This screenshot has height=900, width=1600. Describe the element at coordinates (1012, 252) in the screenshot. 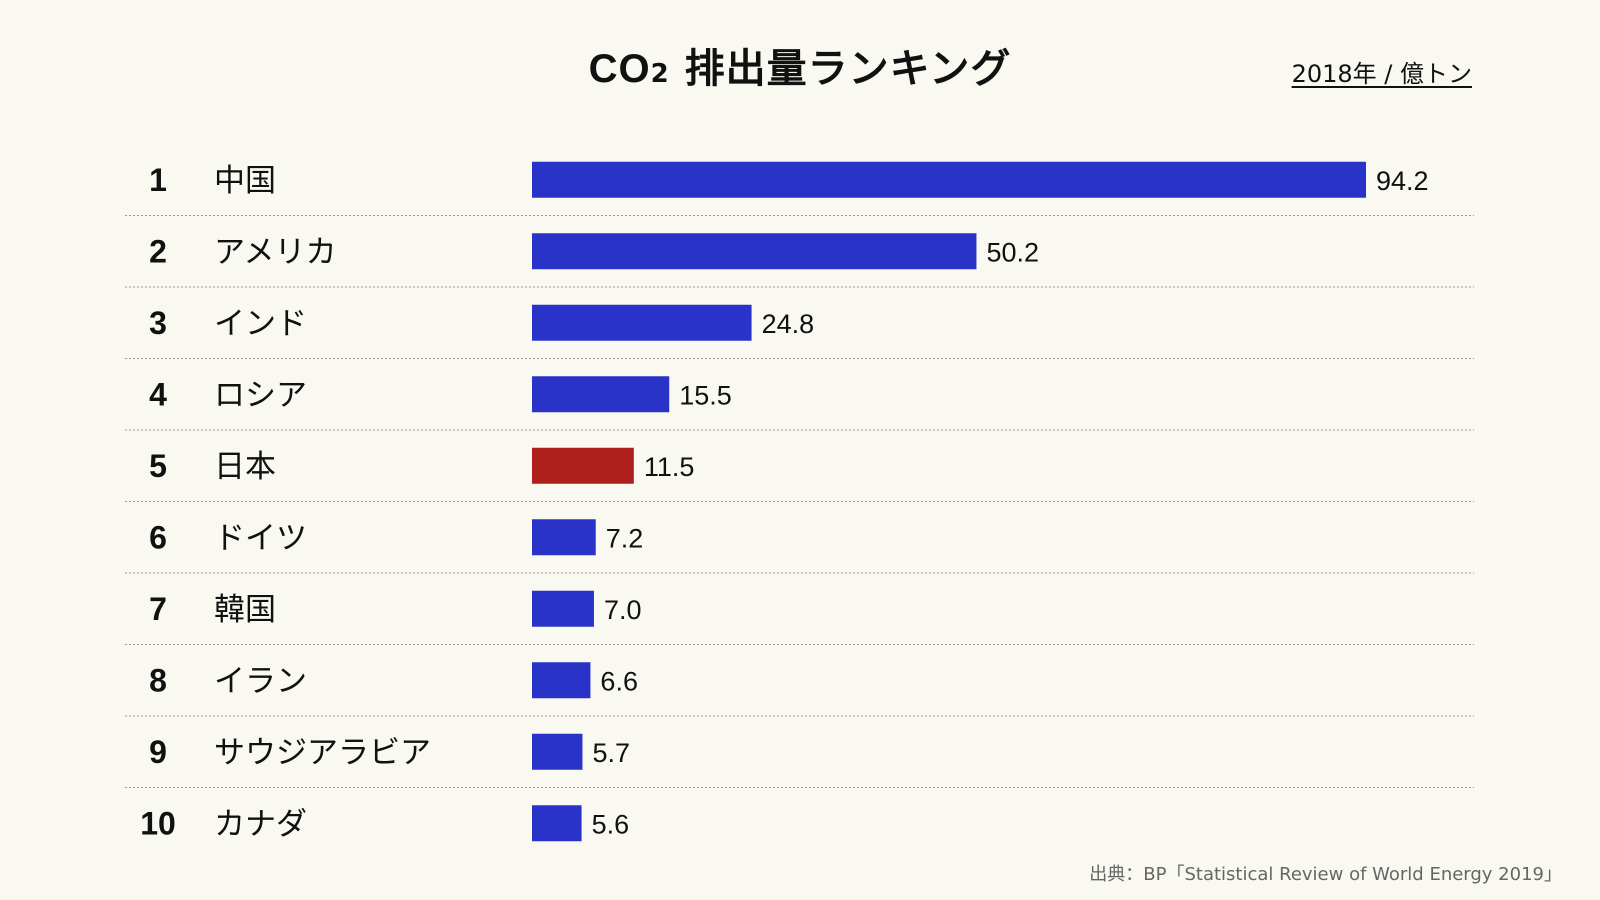

I see `value-label: 50.2` at that location.